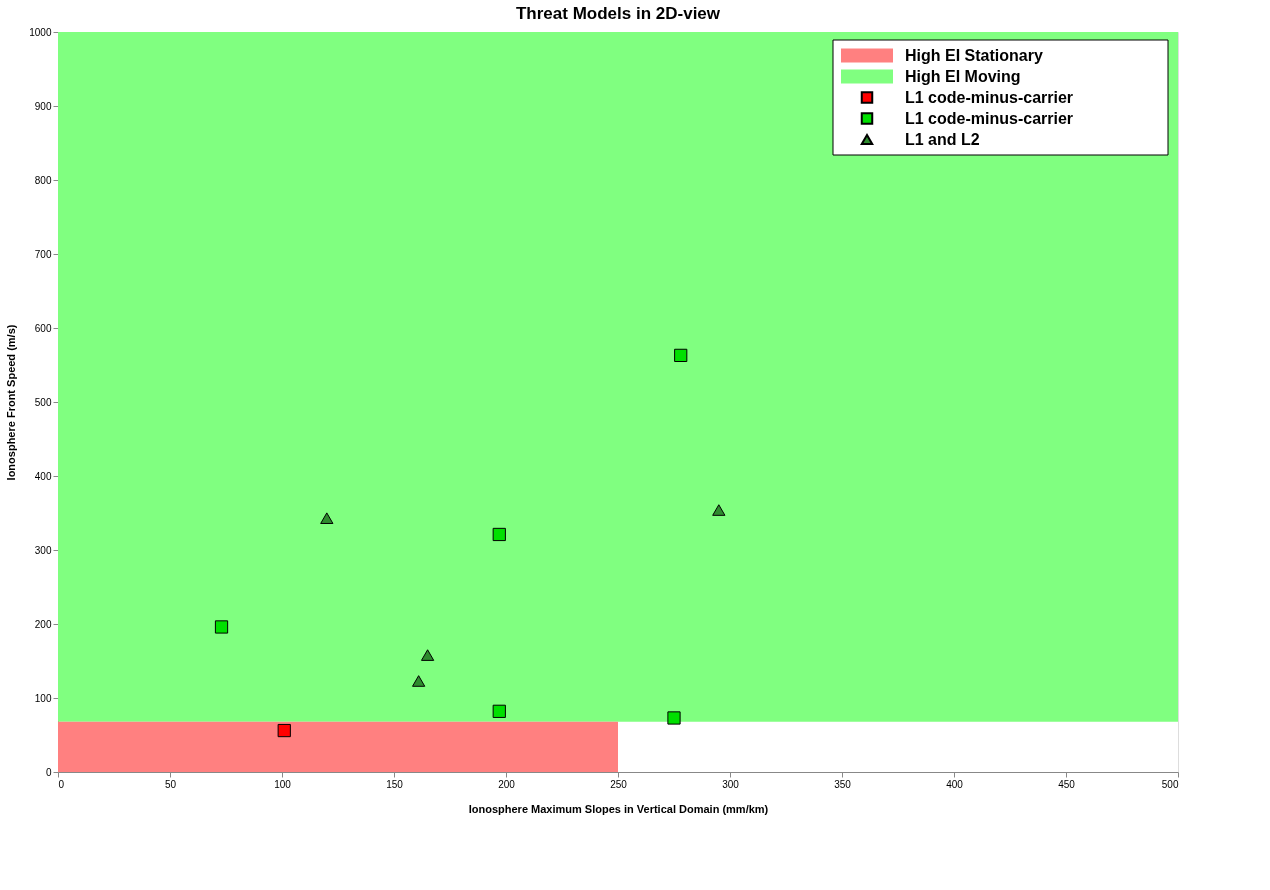  What do you see at coordinates (1170, 784) in the screenshot?
I see `x-tick-label: 500` at bounding box center [1170, 784].